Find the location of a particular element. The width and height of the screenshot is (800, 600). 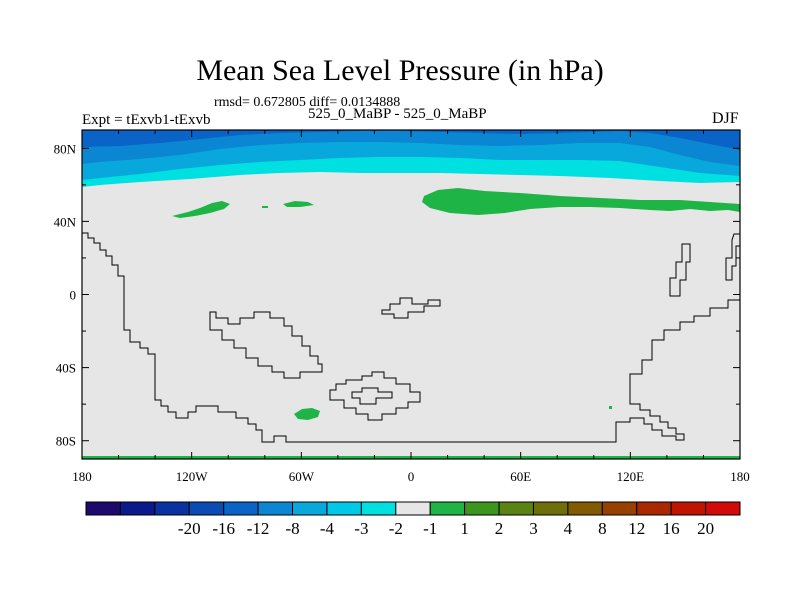

x-tick-label: 60E is located at coordinates (520, 476).